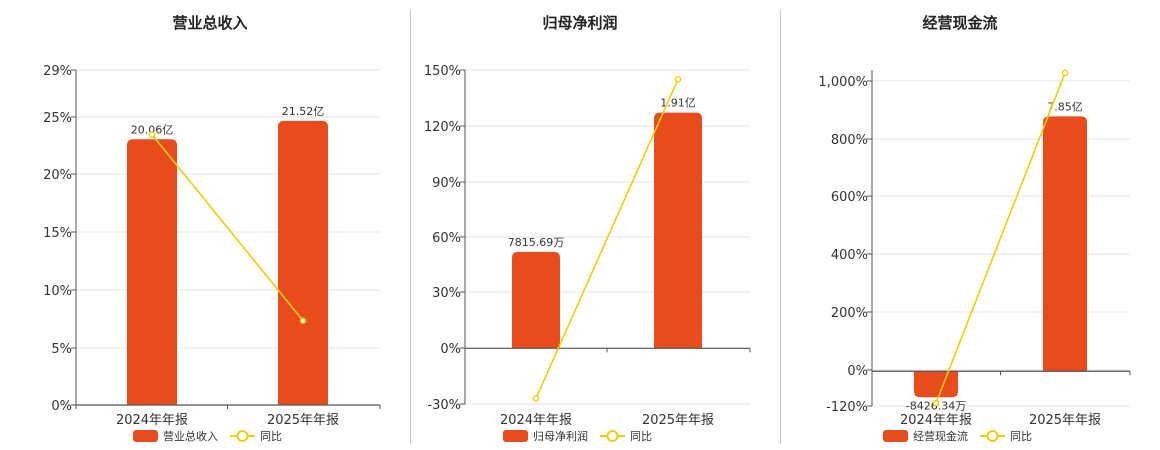 The height and width of the screenshot is (450, 1160). Describe the element at coordinates (57, 118) in the screenshot. I see `y-tick-label: 25%` at that location.